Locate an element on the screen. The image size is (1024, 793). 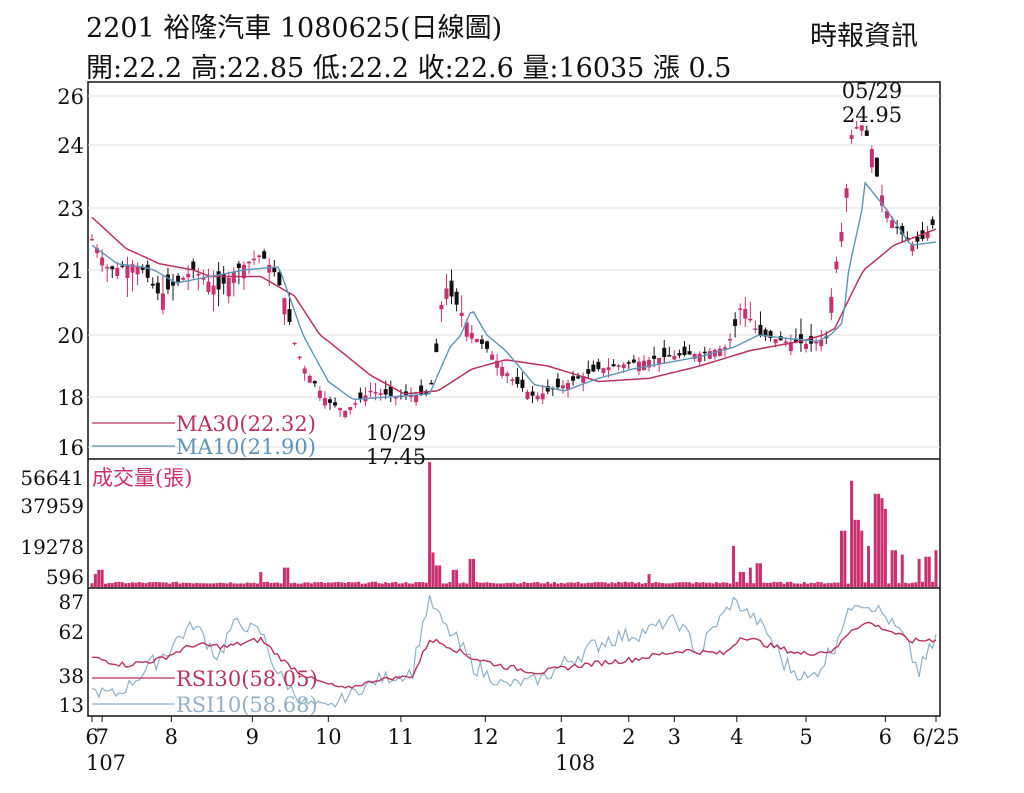
rsi-tick-label: 38 is located at coordinates (71, 676).